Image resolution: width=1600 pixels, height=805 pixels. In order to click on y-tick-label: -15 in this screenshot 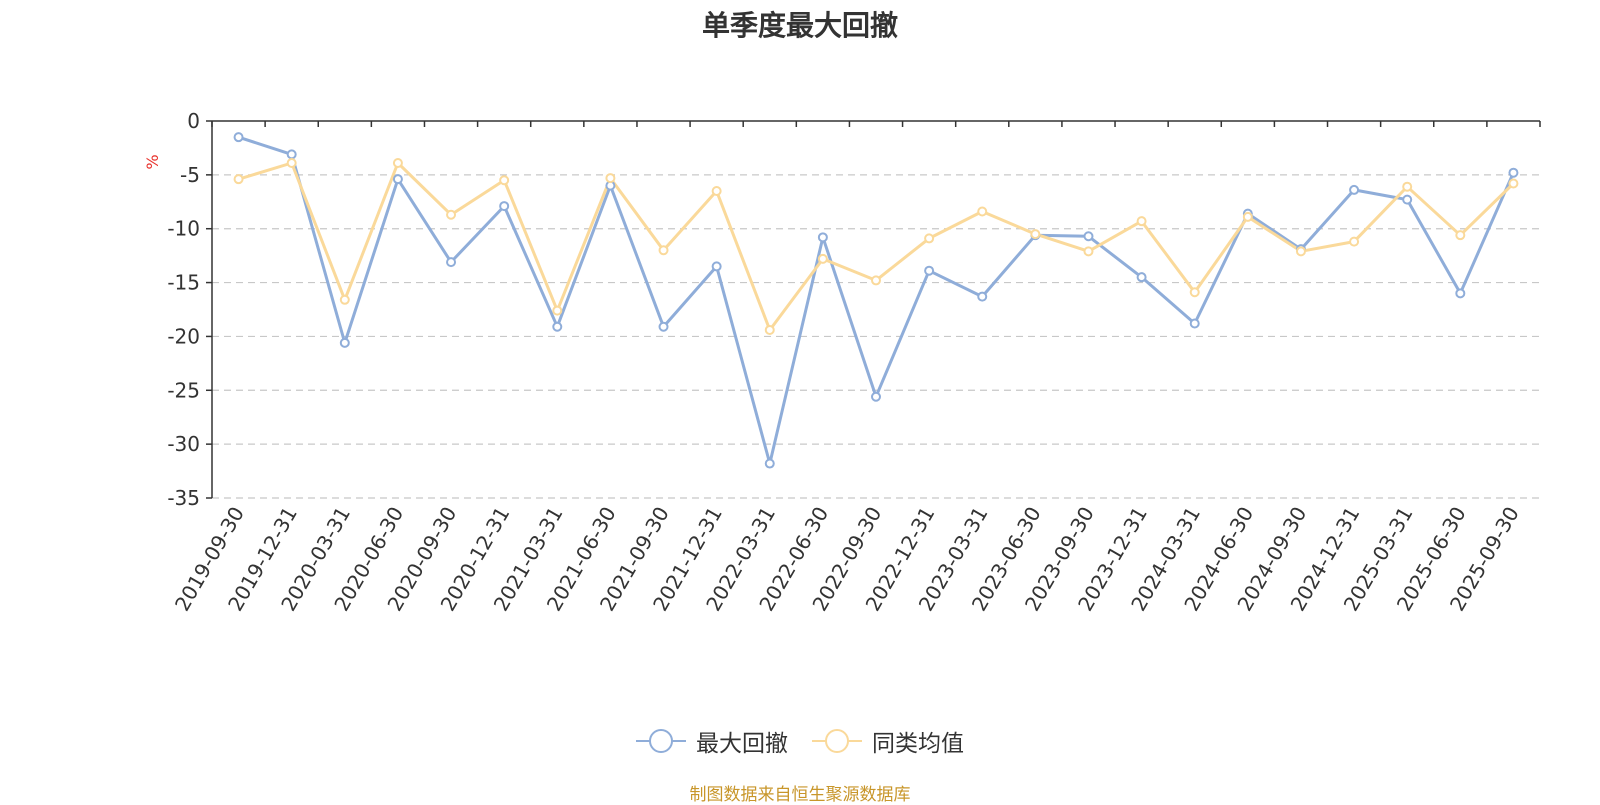, I will do `click(183, 283)`.